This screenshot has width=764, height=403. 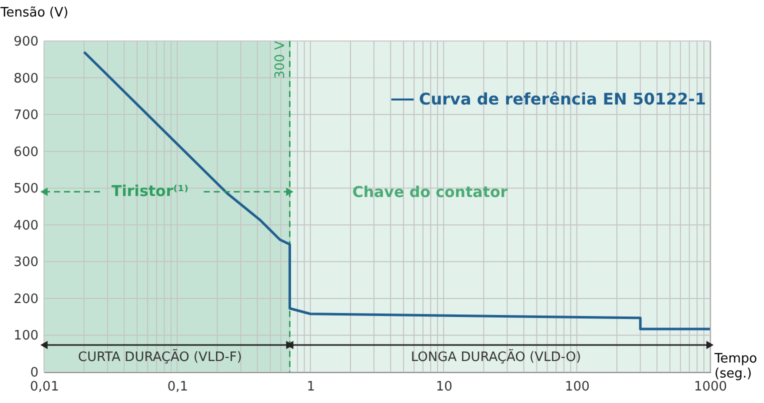 What do you see at coordinates (26, 116) in the screenshot?
I see `y-tick-label: 700` at bounding box center [26, 116].